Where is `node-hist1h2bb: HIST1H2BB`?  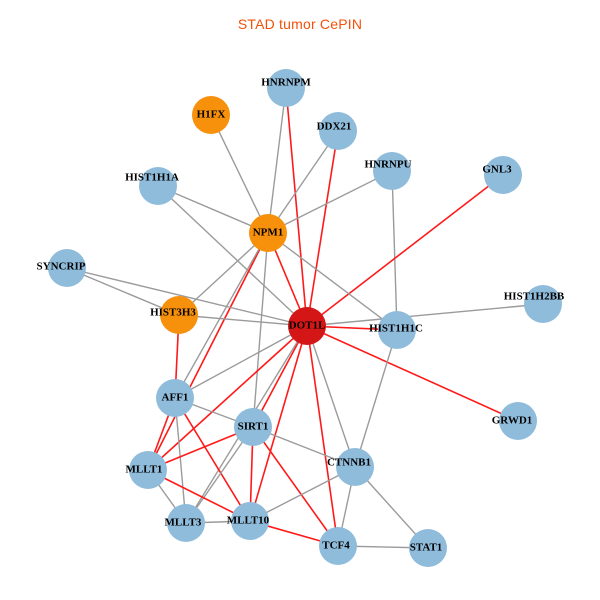
node-hist1h2bb: HIST1H2BB is located at coordinates (534, 304).